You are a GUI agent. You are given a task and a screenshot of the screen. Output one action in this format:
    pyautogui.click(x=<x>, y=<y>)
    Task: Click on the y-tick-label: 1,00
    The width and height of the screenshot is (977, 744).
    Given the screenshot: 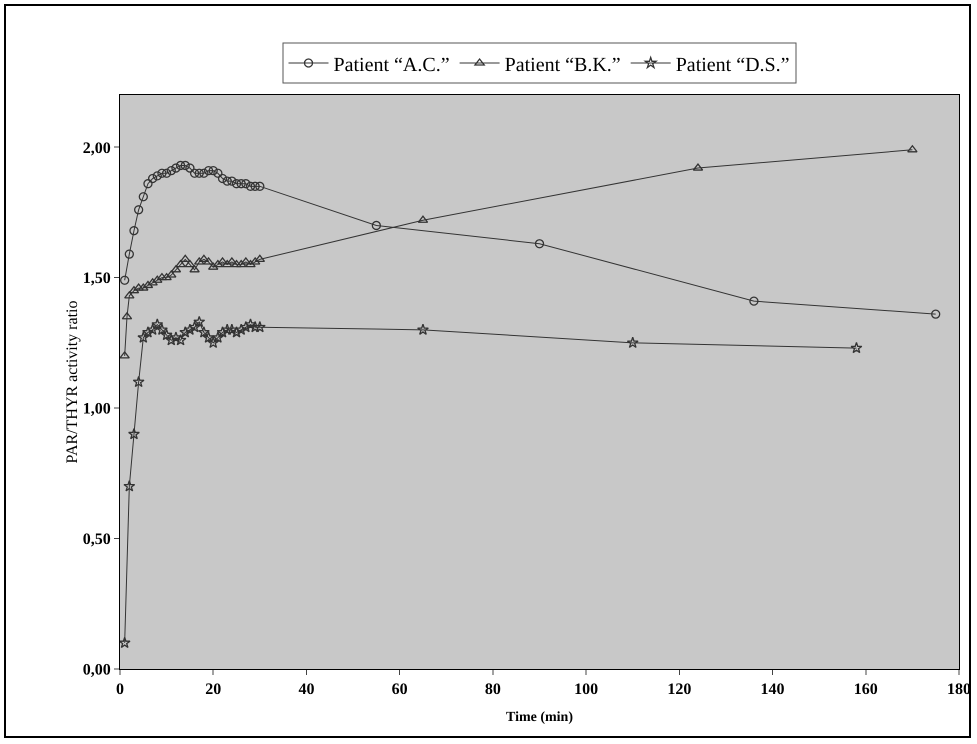 What is the action you would take?
    pyautogui.click(x=96, y=409)
    